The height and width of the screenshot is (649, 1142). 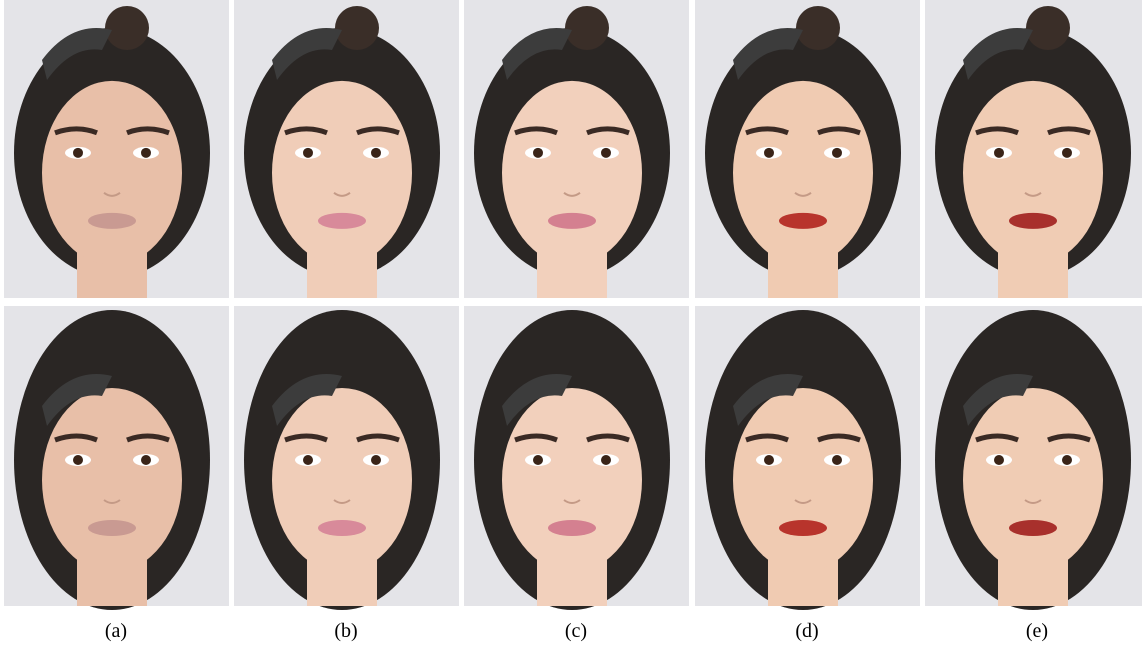 I want to click on captions: (a) (b) (c) (d) (e), so click(x=576, y=631).